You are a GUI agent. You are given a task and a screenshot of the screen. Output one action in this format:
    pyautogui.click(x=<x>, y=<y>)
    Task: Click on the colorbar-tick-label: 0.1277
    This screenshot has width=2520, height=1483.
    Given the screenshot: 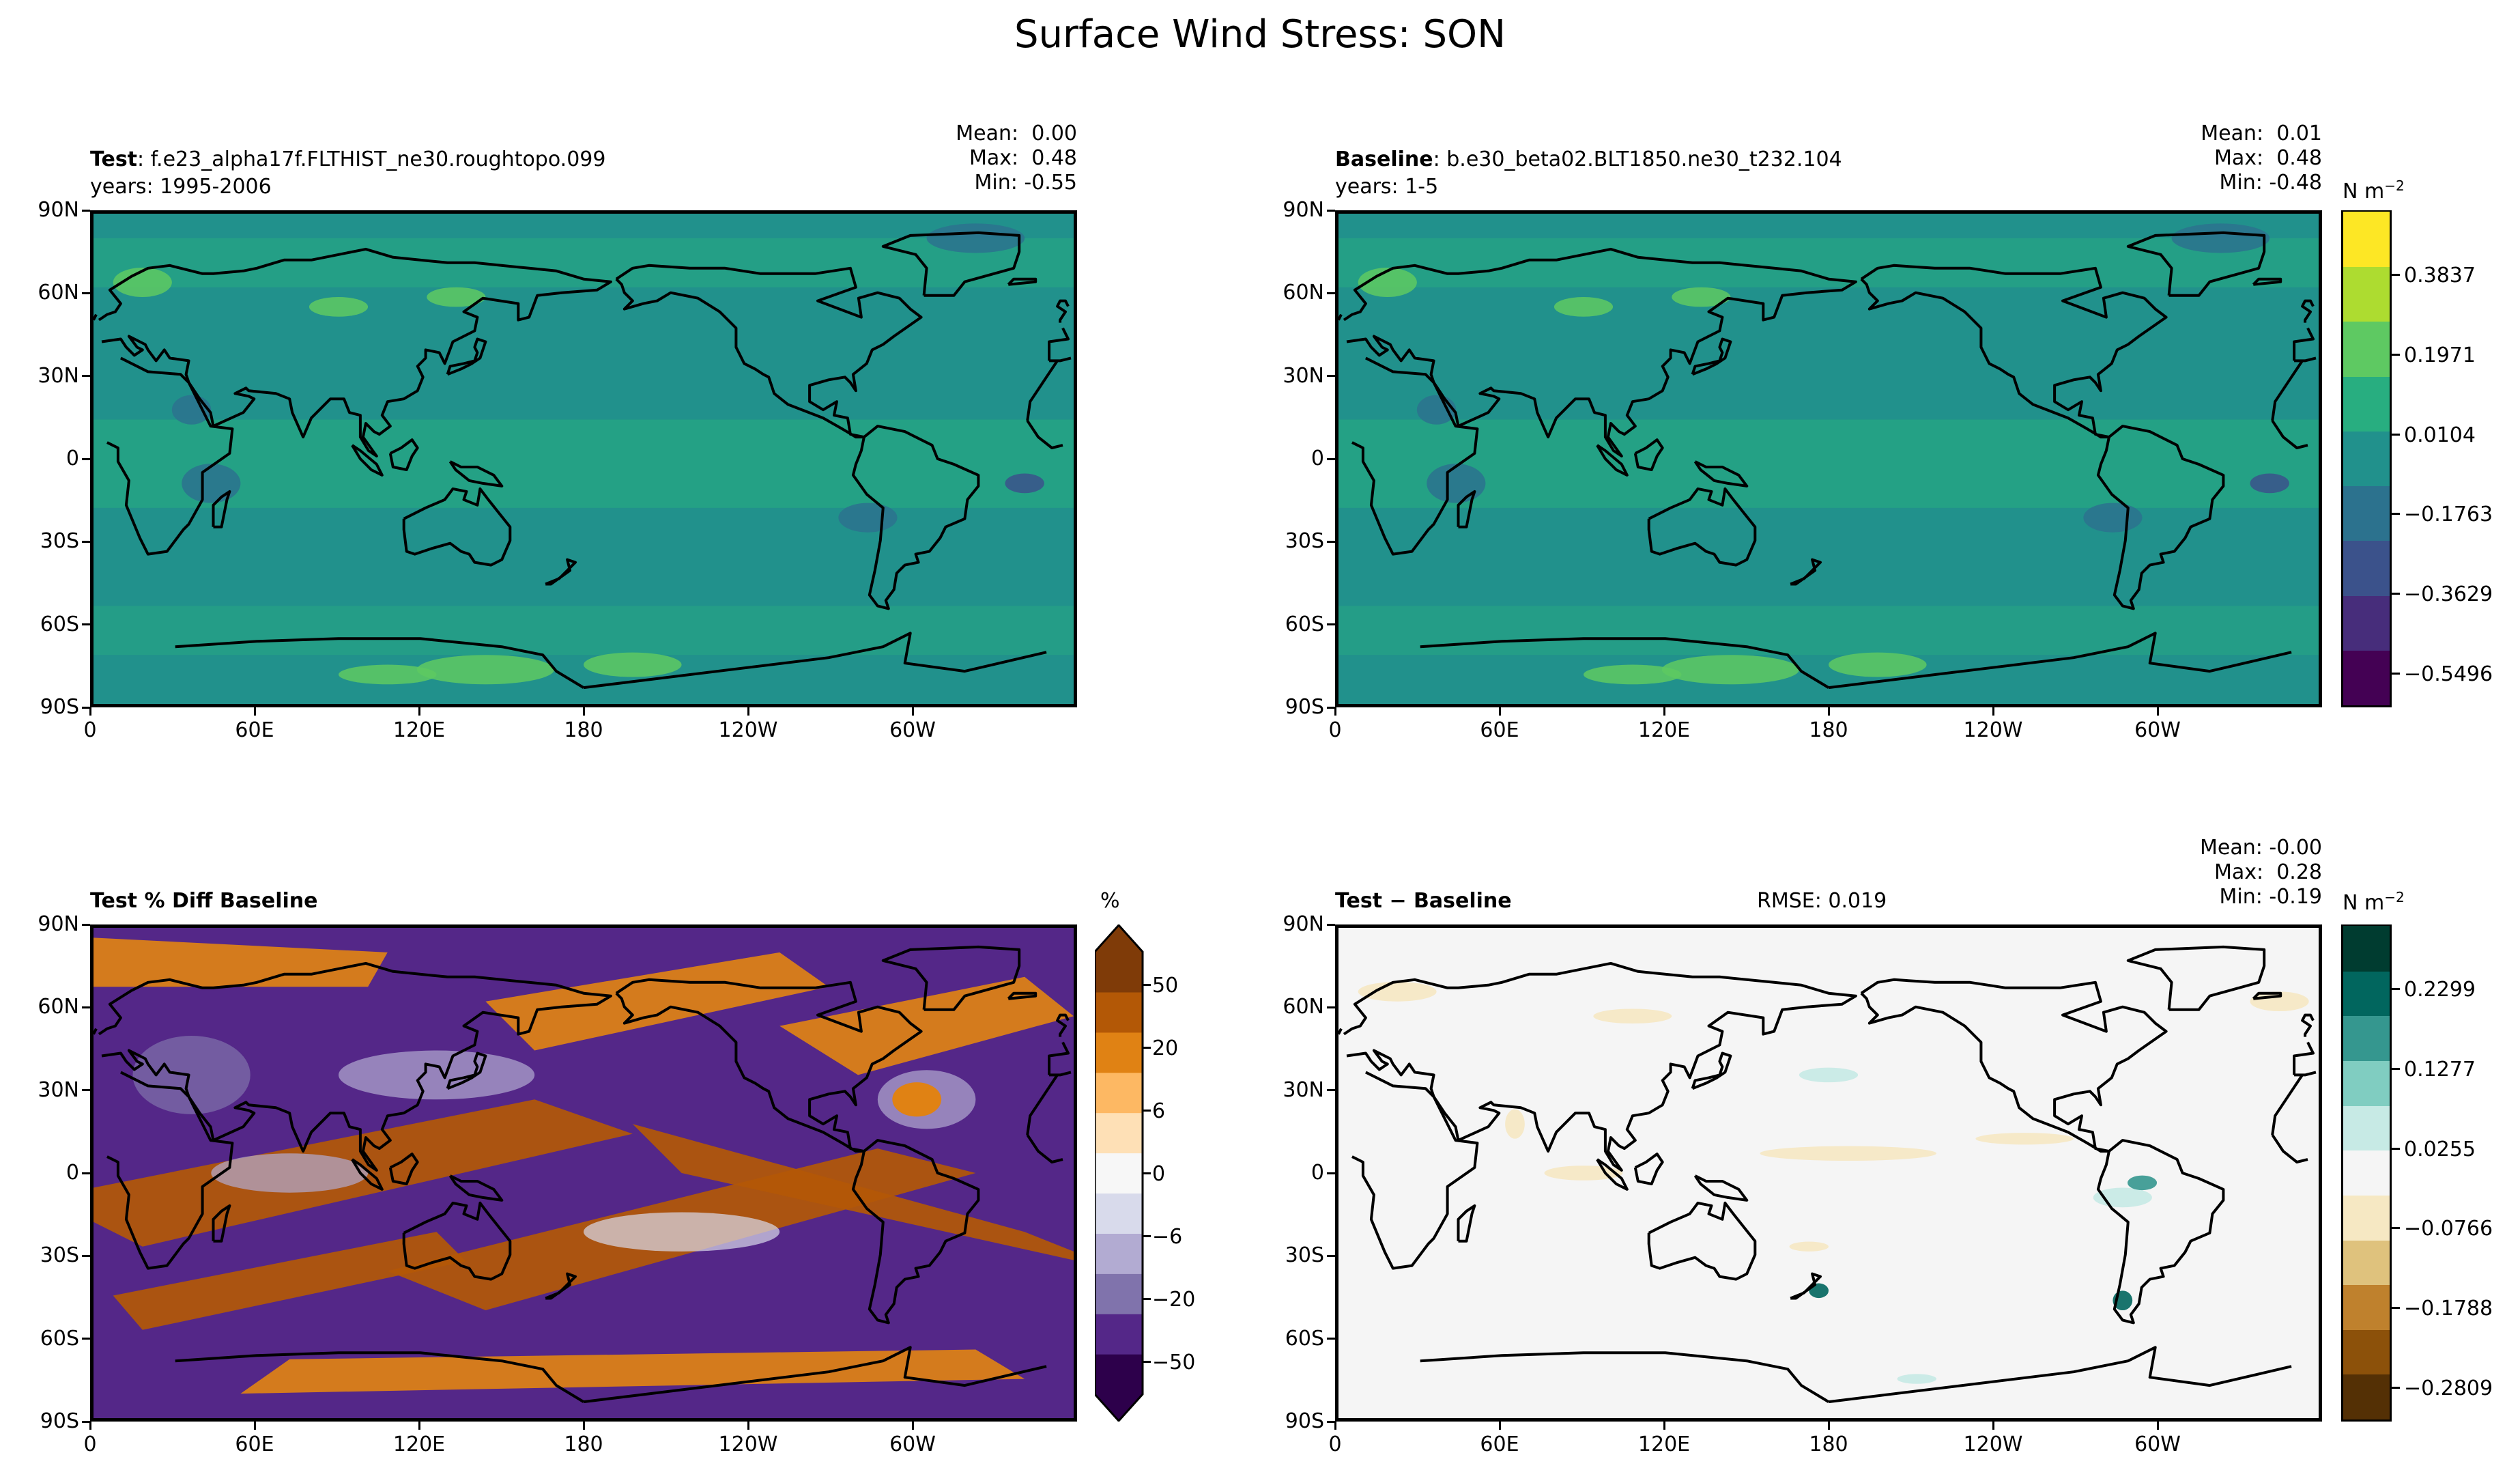 What is the action you would take?
    pyautogui.click(x=2440, y=1070)
    